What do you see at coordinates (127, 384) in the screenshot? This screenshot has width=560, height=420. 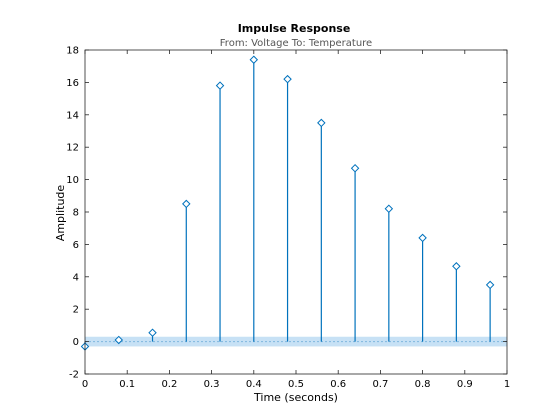 I see `x-tick-label: 0.1` at bounding box center [127, 384].